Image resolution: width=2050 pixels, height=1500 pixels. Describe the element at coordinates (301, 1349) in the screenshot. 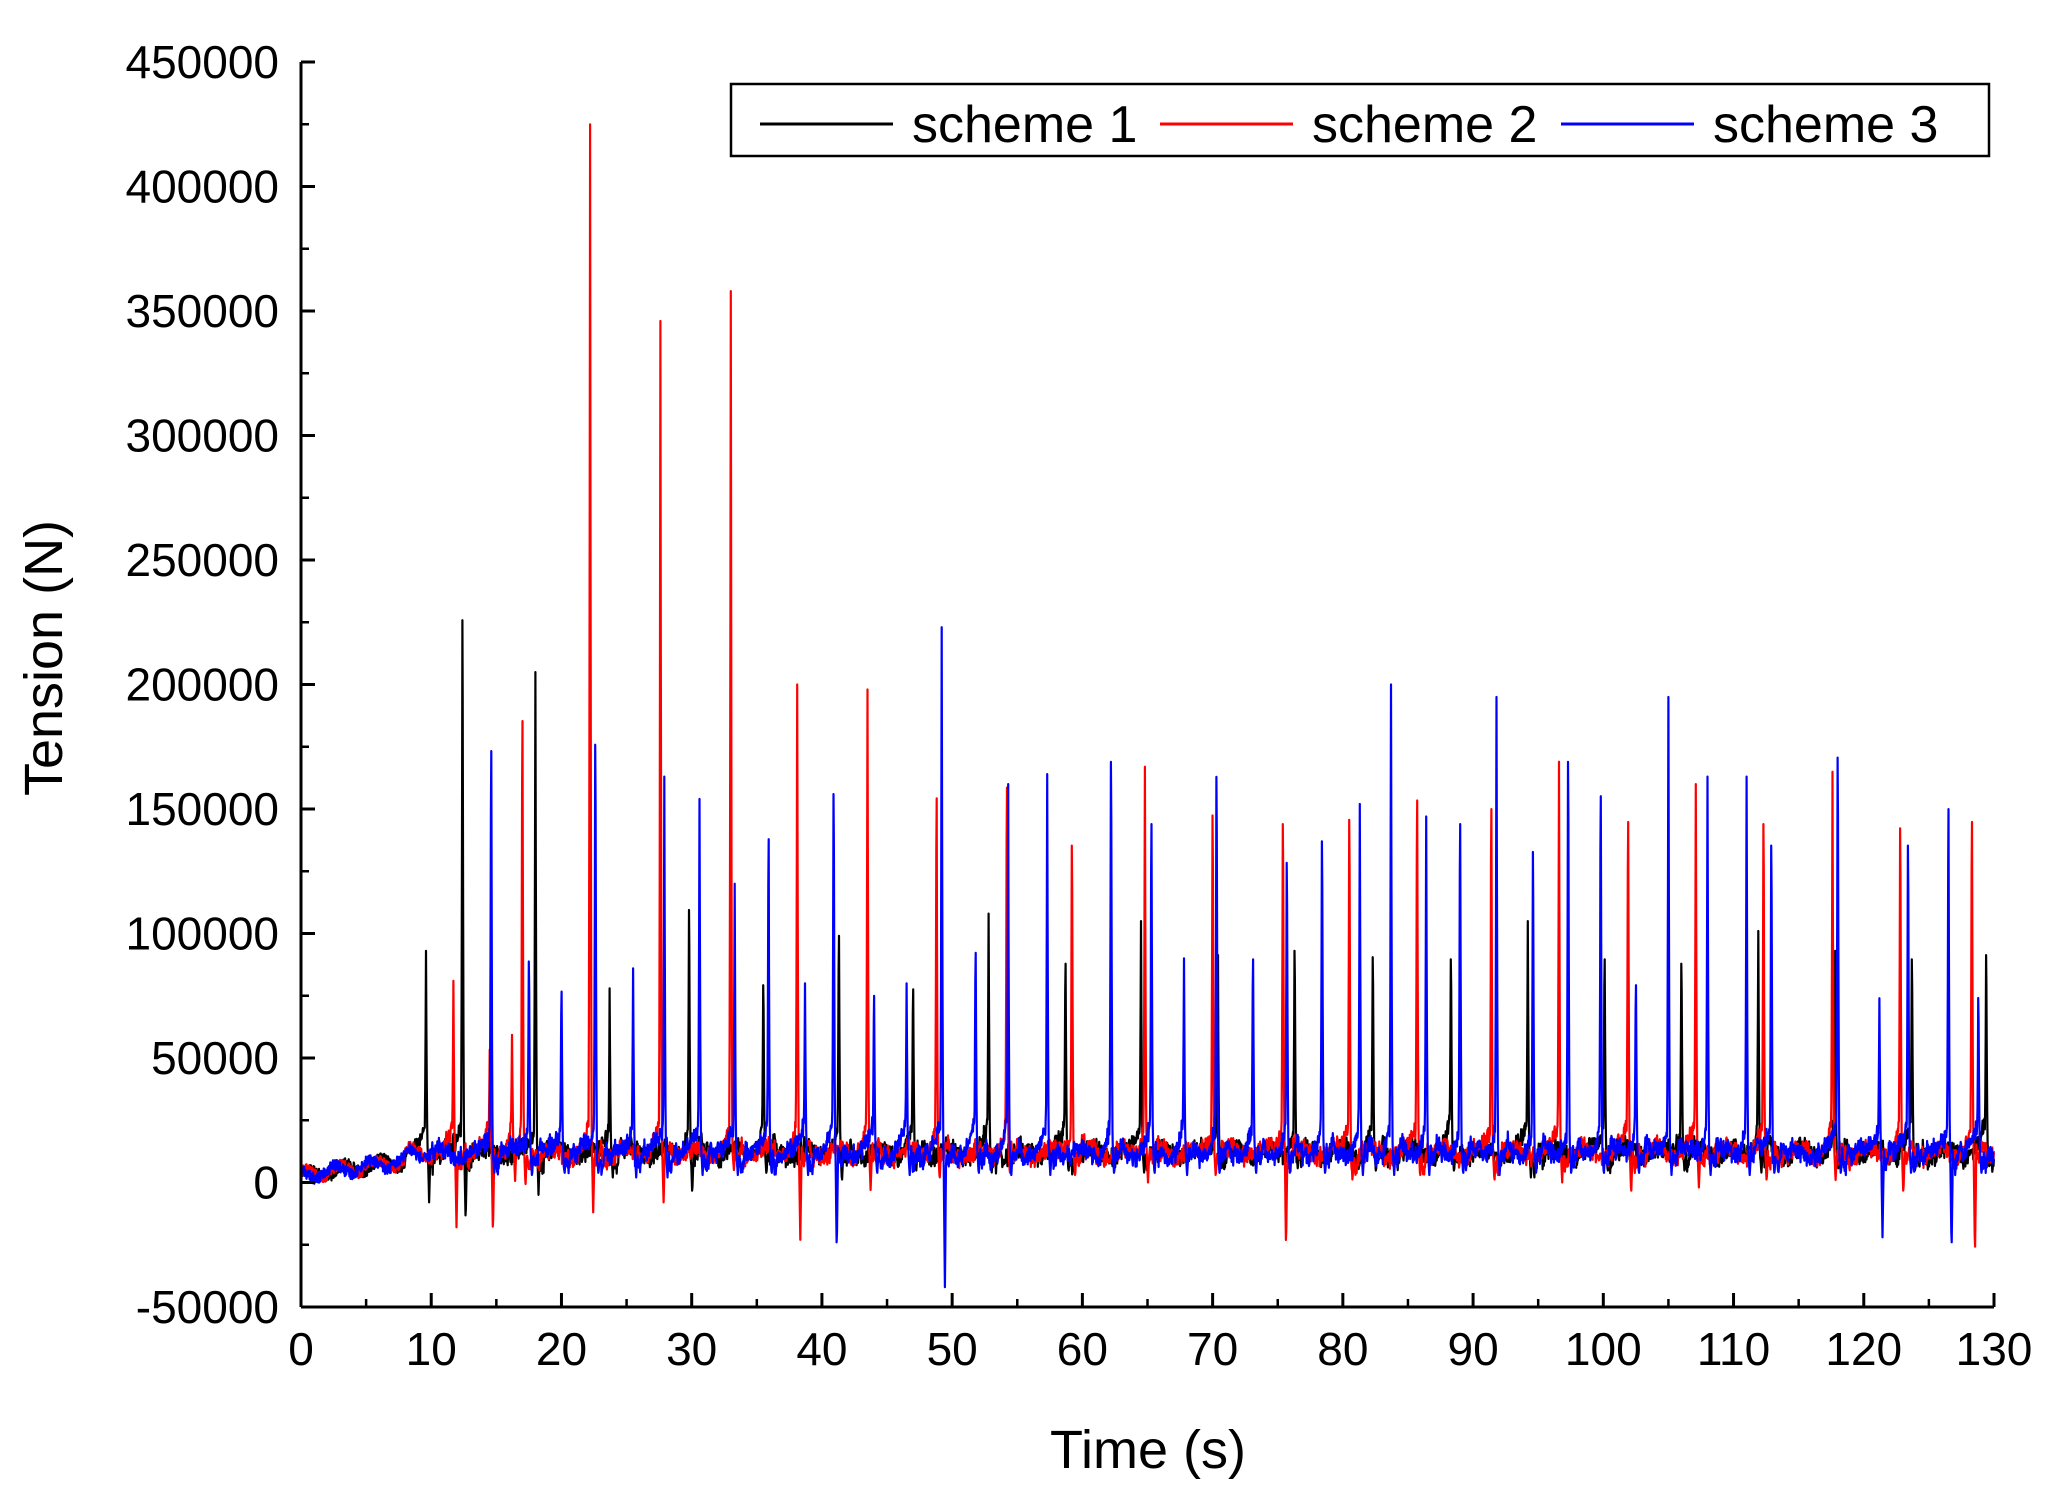

I see `x-tick-label: 0` at that location.